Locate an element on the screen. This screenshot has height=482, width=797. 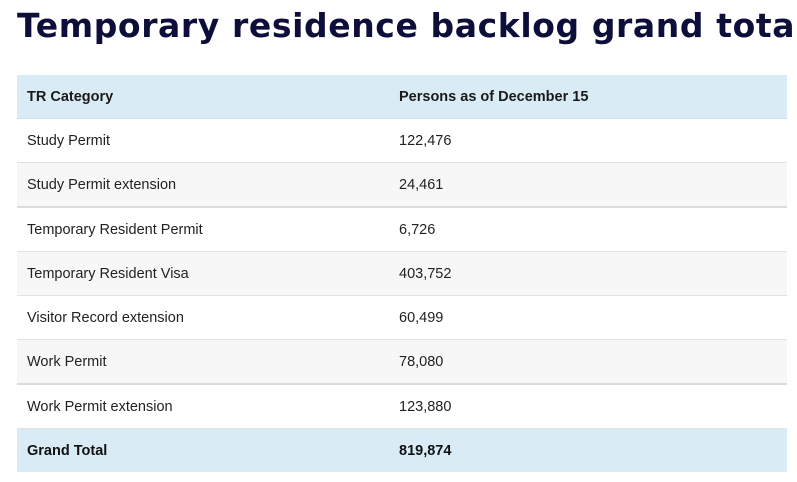
row-persons: 123,880 is located at coordinates (588, 406).